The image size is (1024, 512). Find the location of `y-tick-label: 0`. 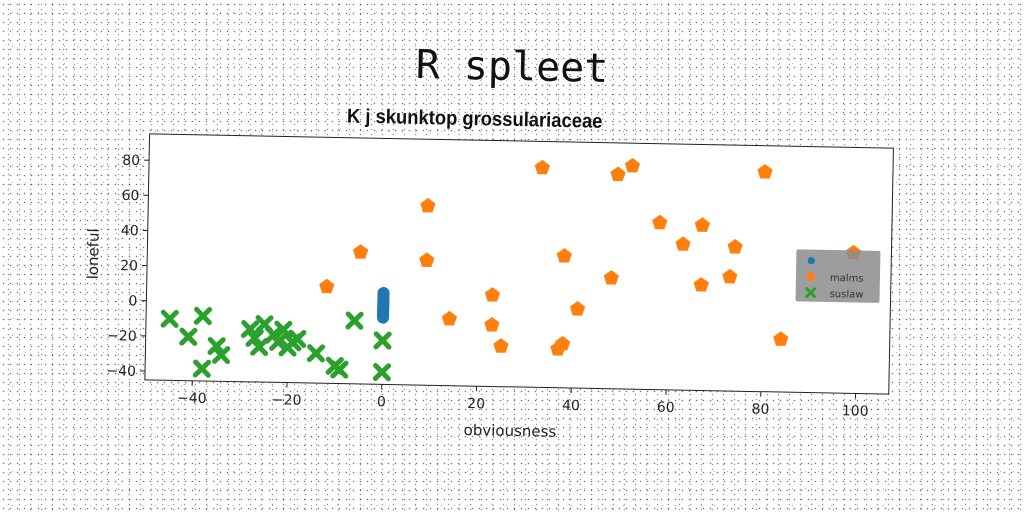

y-tick-label: 0 is located at coordinates (132, 301).